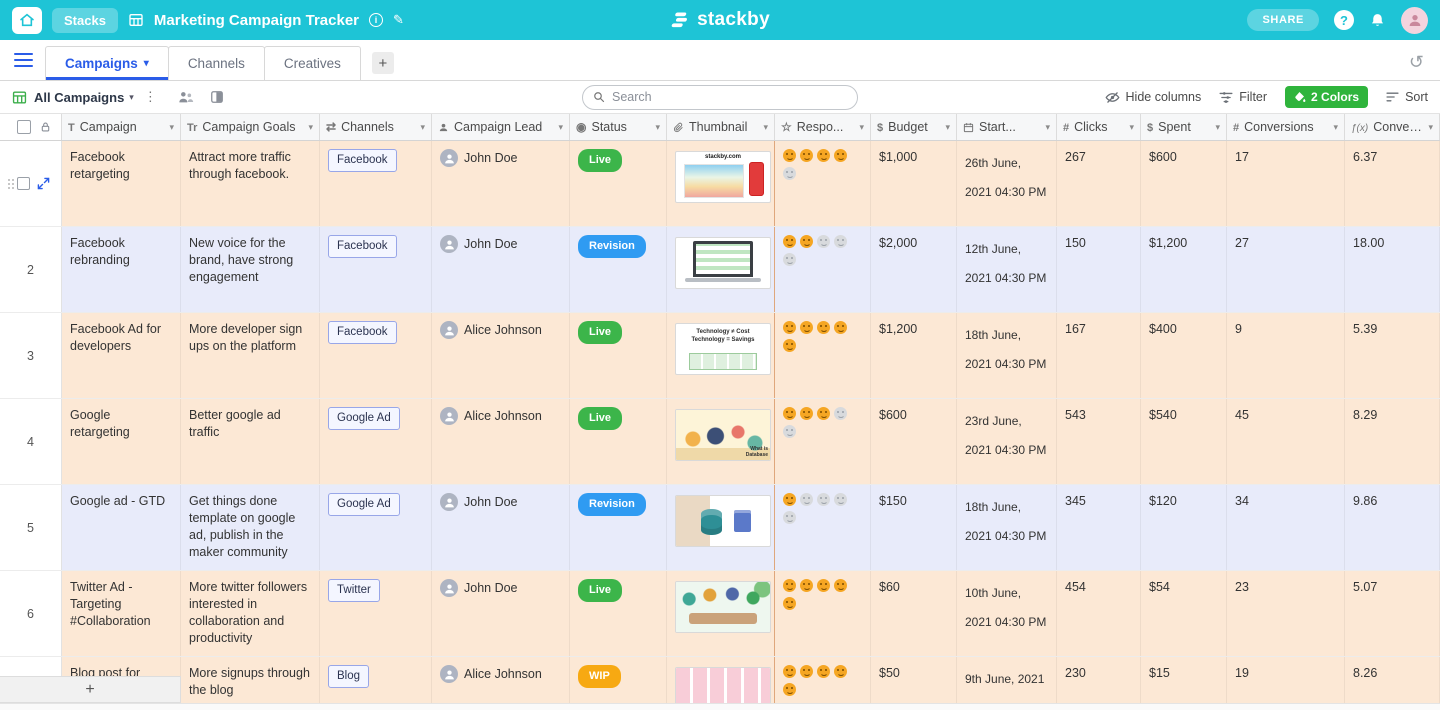 This screenshot has width=1440, height=710. Describe the element at coordinates (376, 20) in the screenshot. I see `info-icon: i` at that location.